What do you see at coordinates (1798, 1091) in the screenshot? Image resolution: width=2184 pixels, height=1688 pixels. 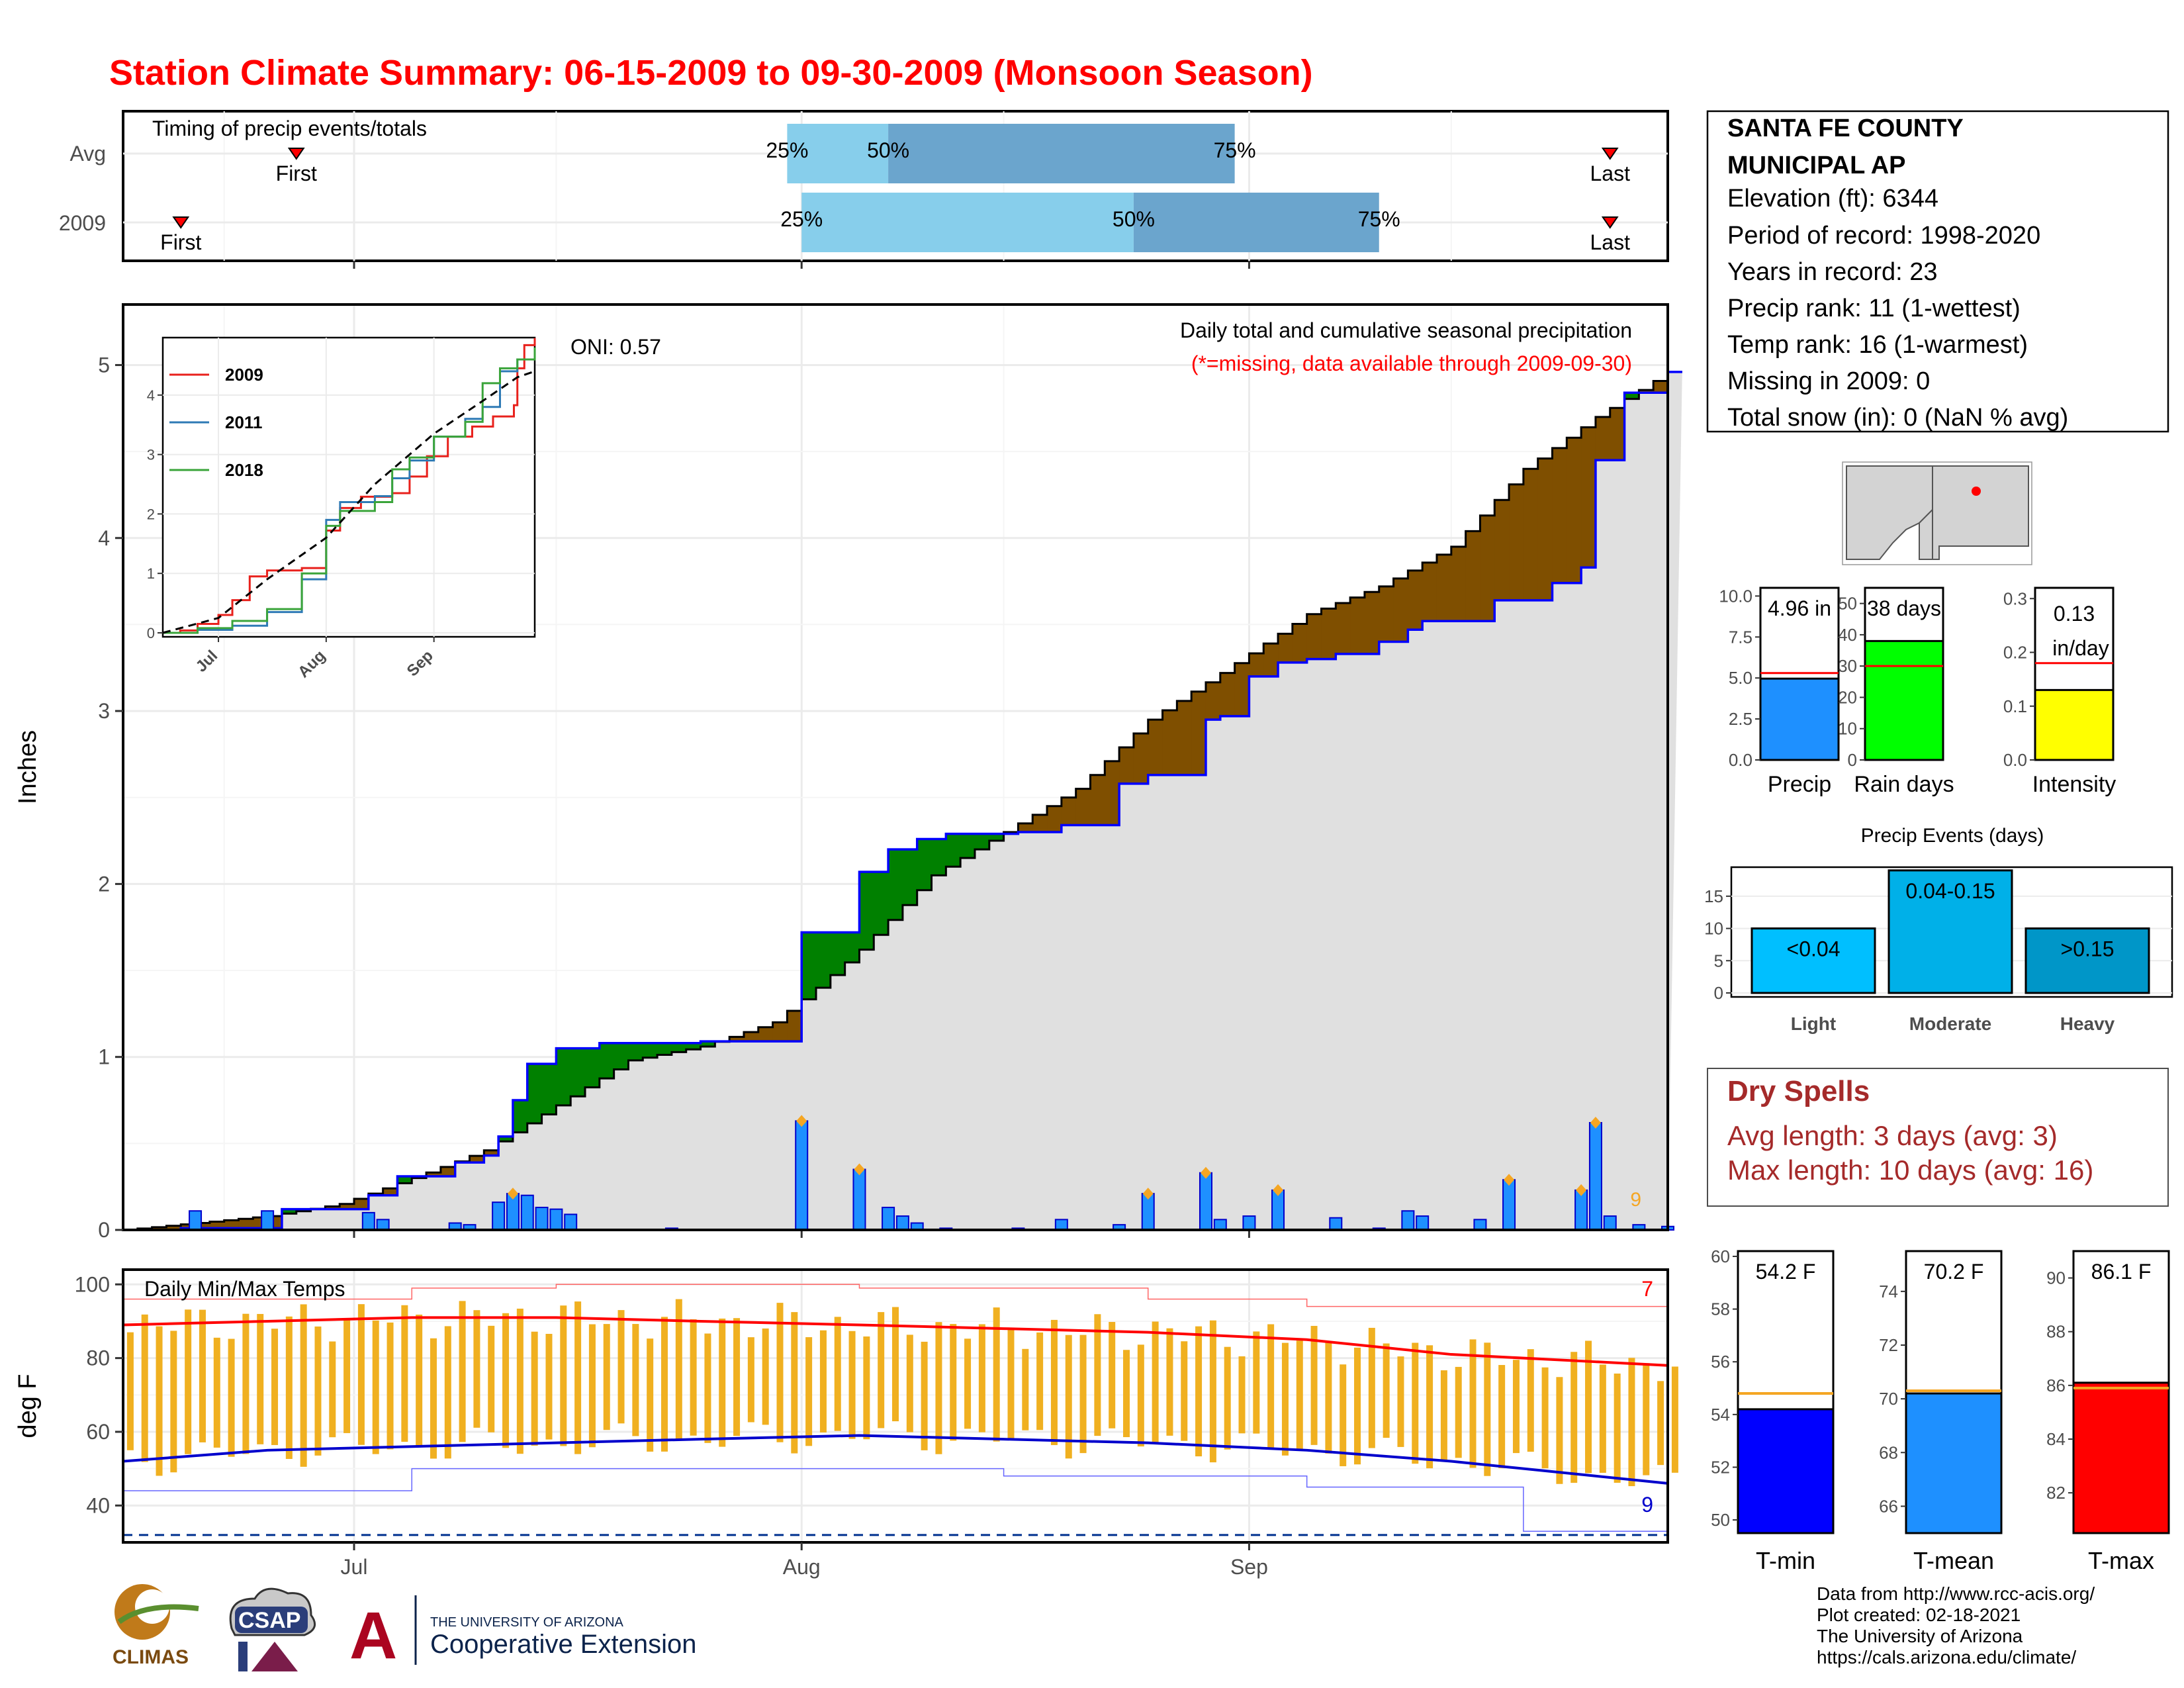 I see `dry-spells-title: Dry Spells` at bounding box center [1798, 1091].